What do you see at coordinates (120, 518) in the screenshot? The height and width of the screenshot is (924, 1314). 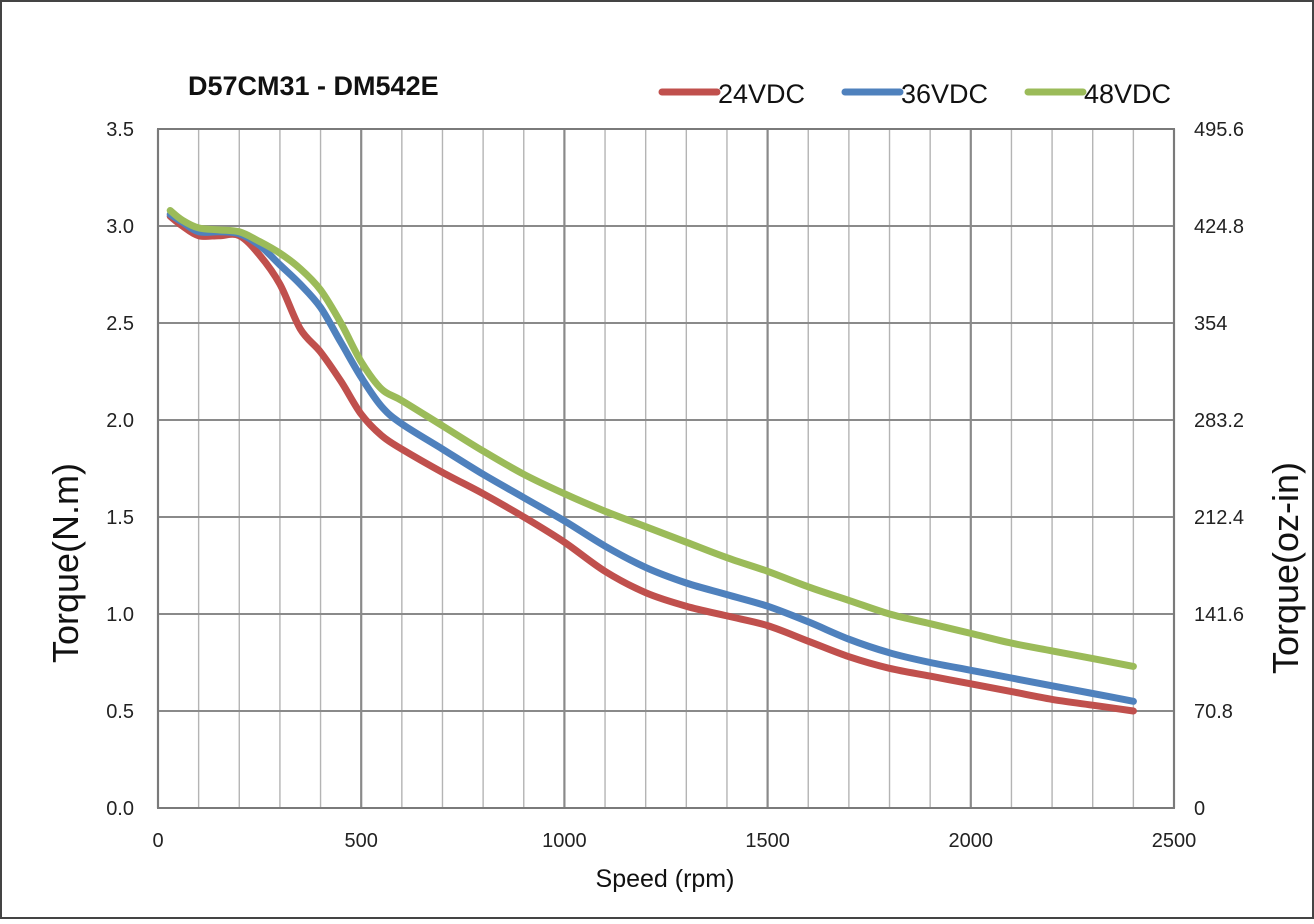 I see `y-tick-label: 1.5` at bounding box center [120, 518].